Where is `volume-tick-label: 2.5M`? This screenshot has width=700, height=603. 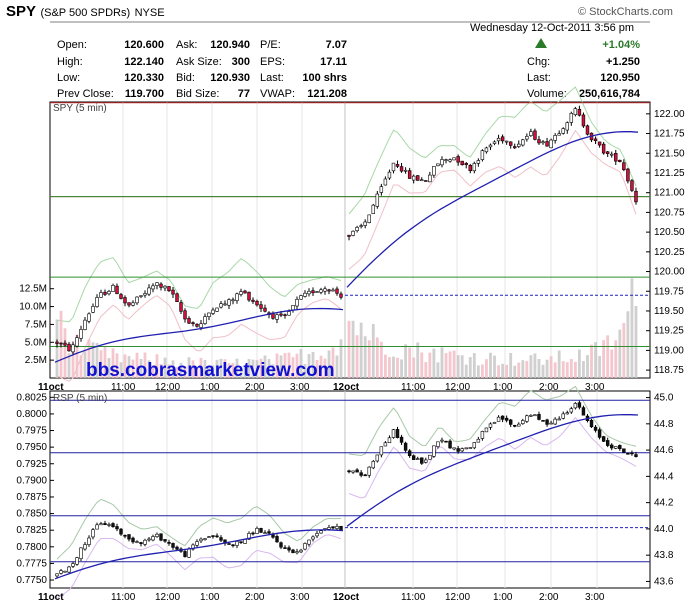
volume-tick-label: 2.5M is located at coordinates (36, 360).